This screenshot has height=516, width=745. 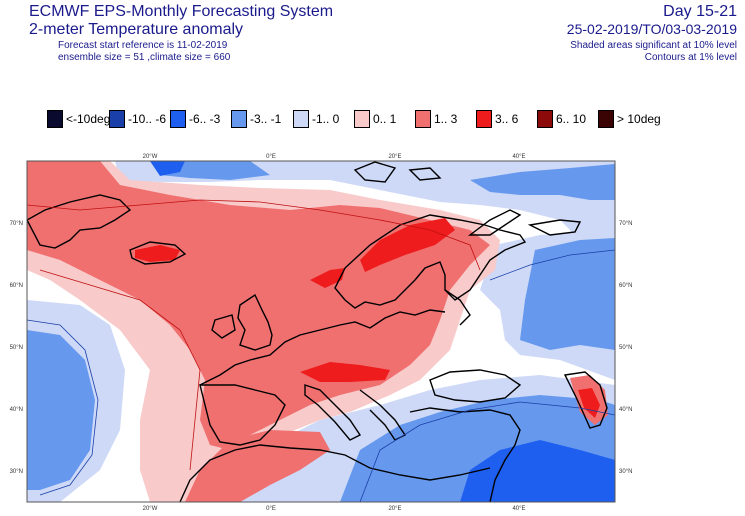 What do you see at coordinates (653, 45) in the screenshot?
I see `shading-note: Shaded areas significant at 10% level` at bounding box center [653, 45].